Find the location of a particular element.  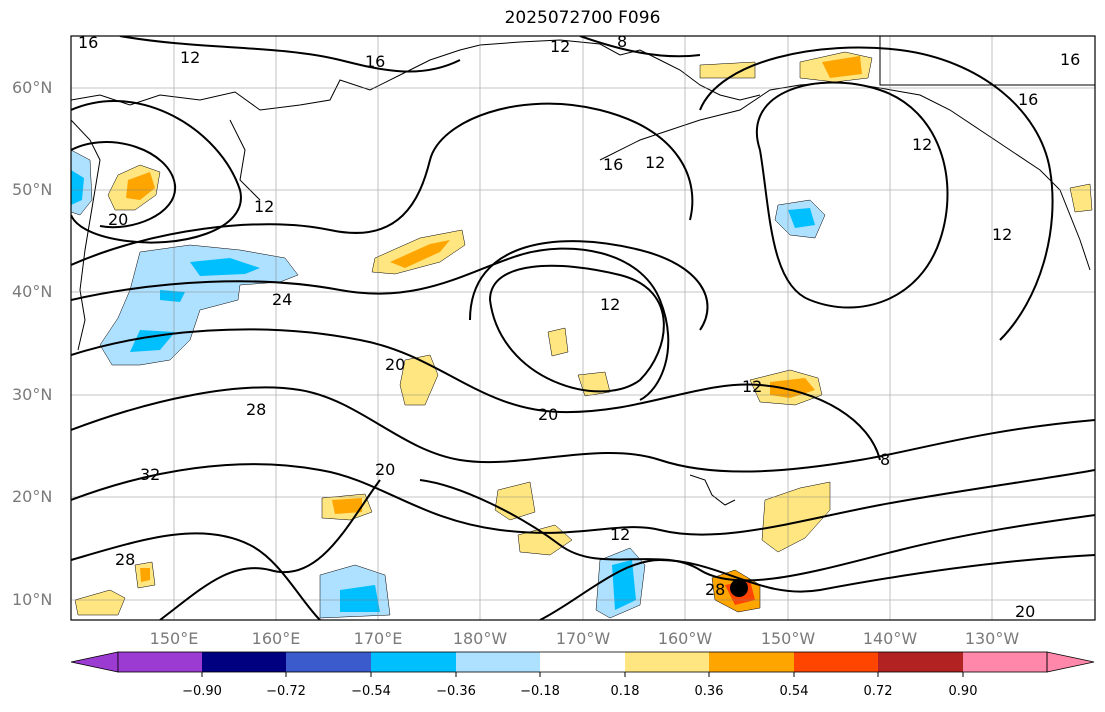

shade-orange-mid is located at coordinates (420, 254).